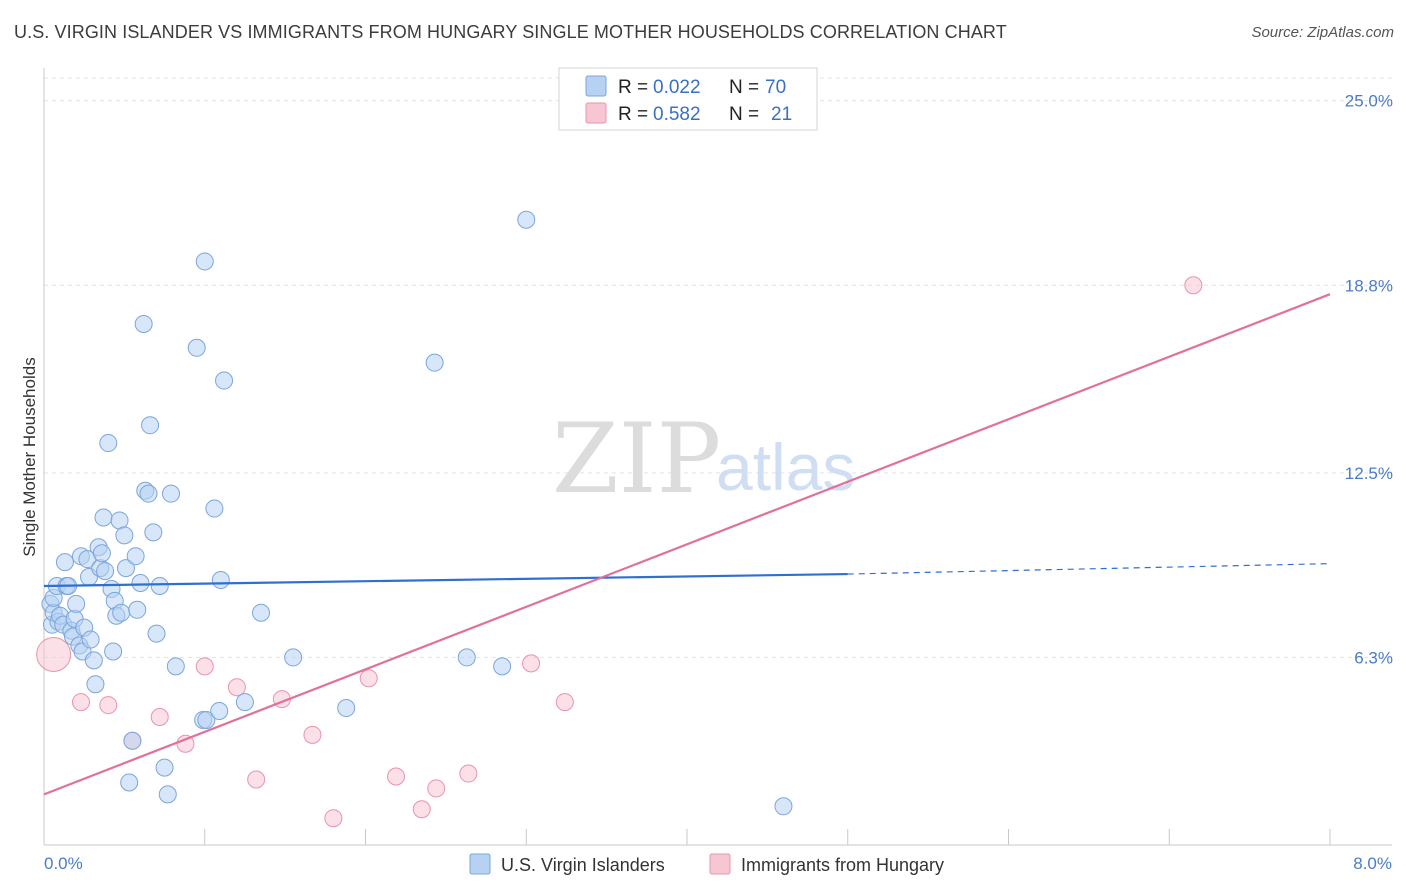  Describe the element at coordinates (1369, 380) in the screenshot. I see `y-tick-labels: 6.3% 12.5% 18.8% 25.0%` at that location.